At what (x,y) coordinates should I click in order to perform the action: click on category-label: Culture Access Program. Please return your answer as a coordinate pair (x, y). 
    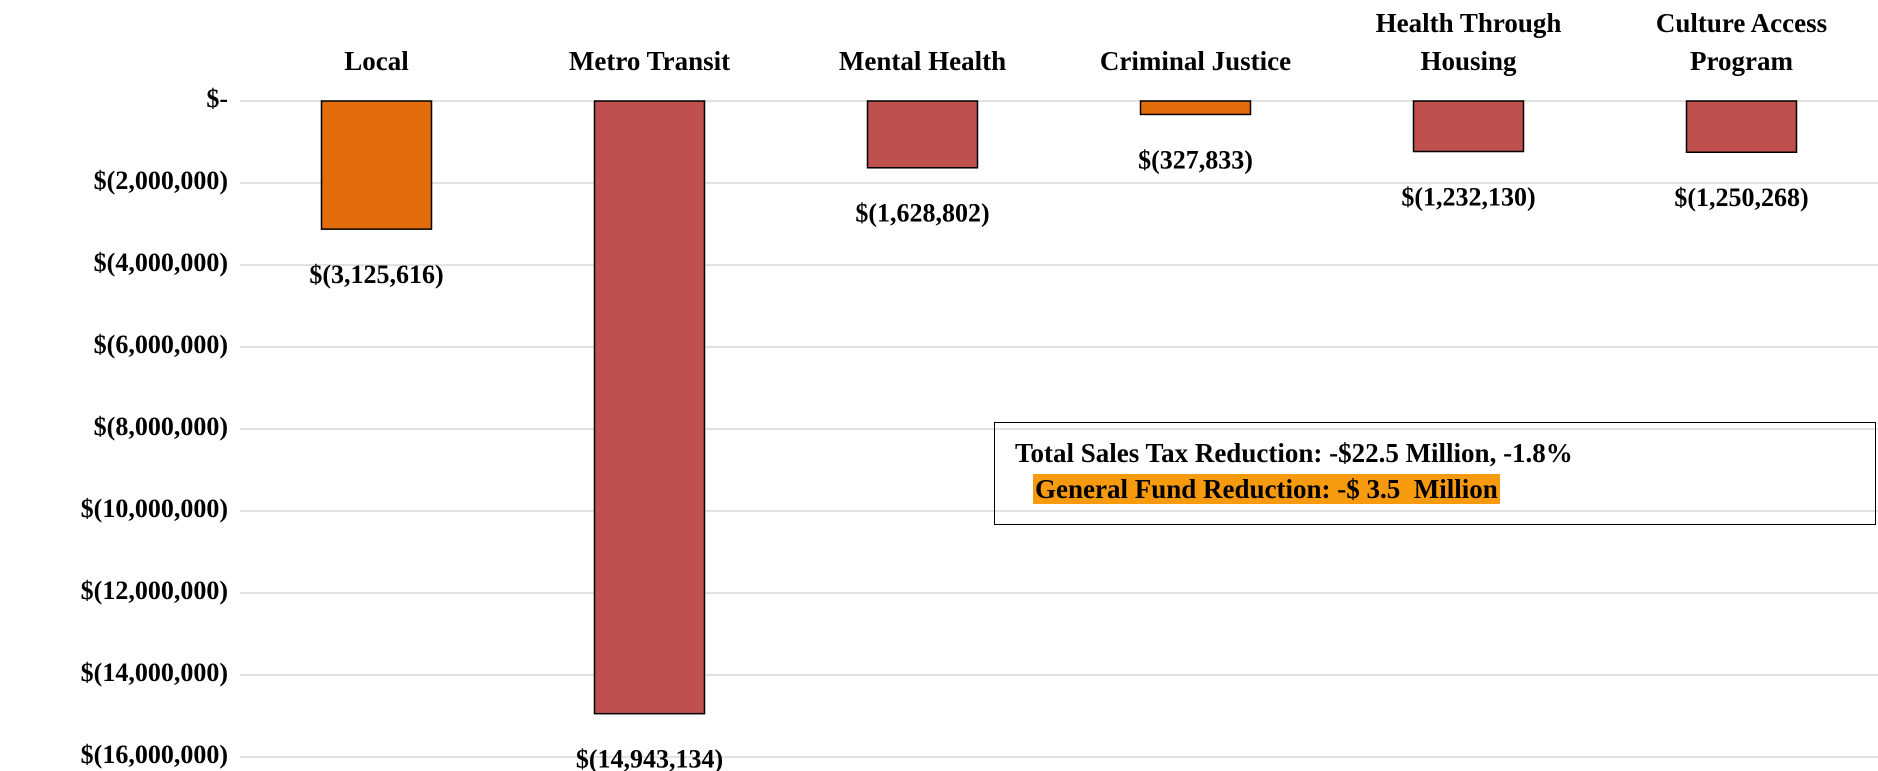
    Looking at the image, I should click on (1741, 42).